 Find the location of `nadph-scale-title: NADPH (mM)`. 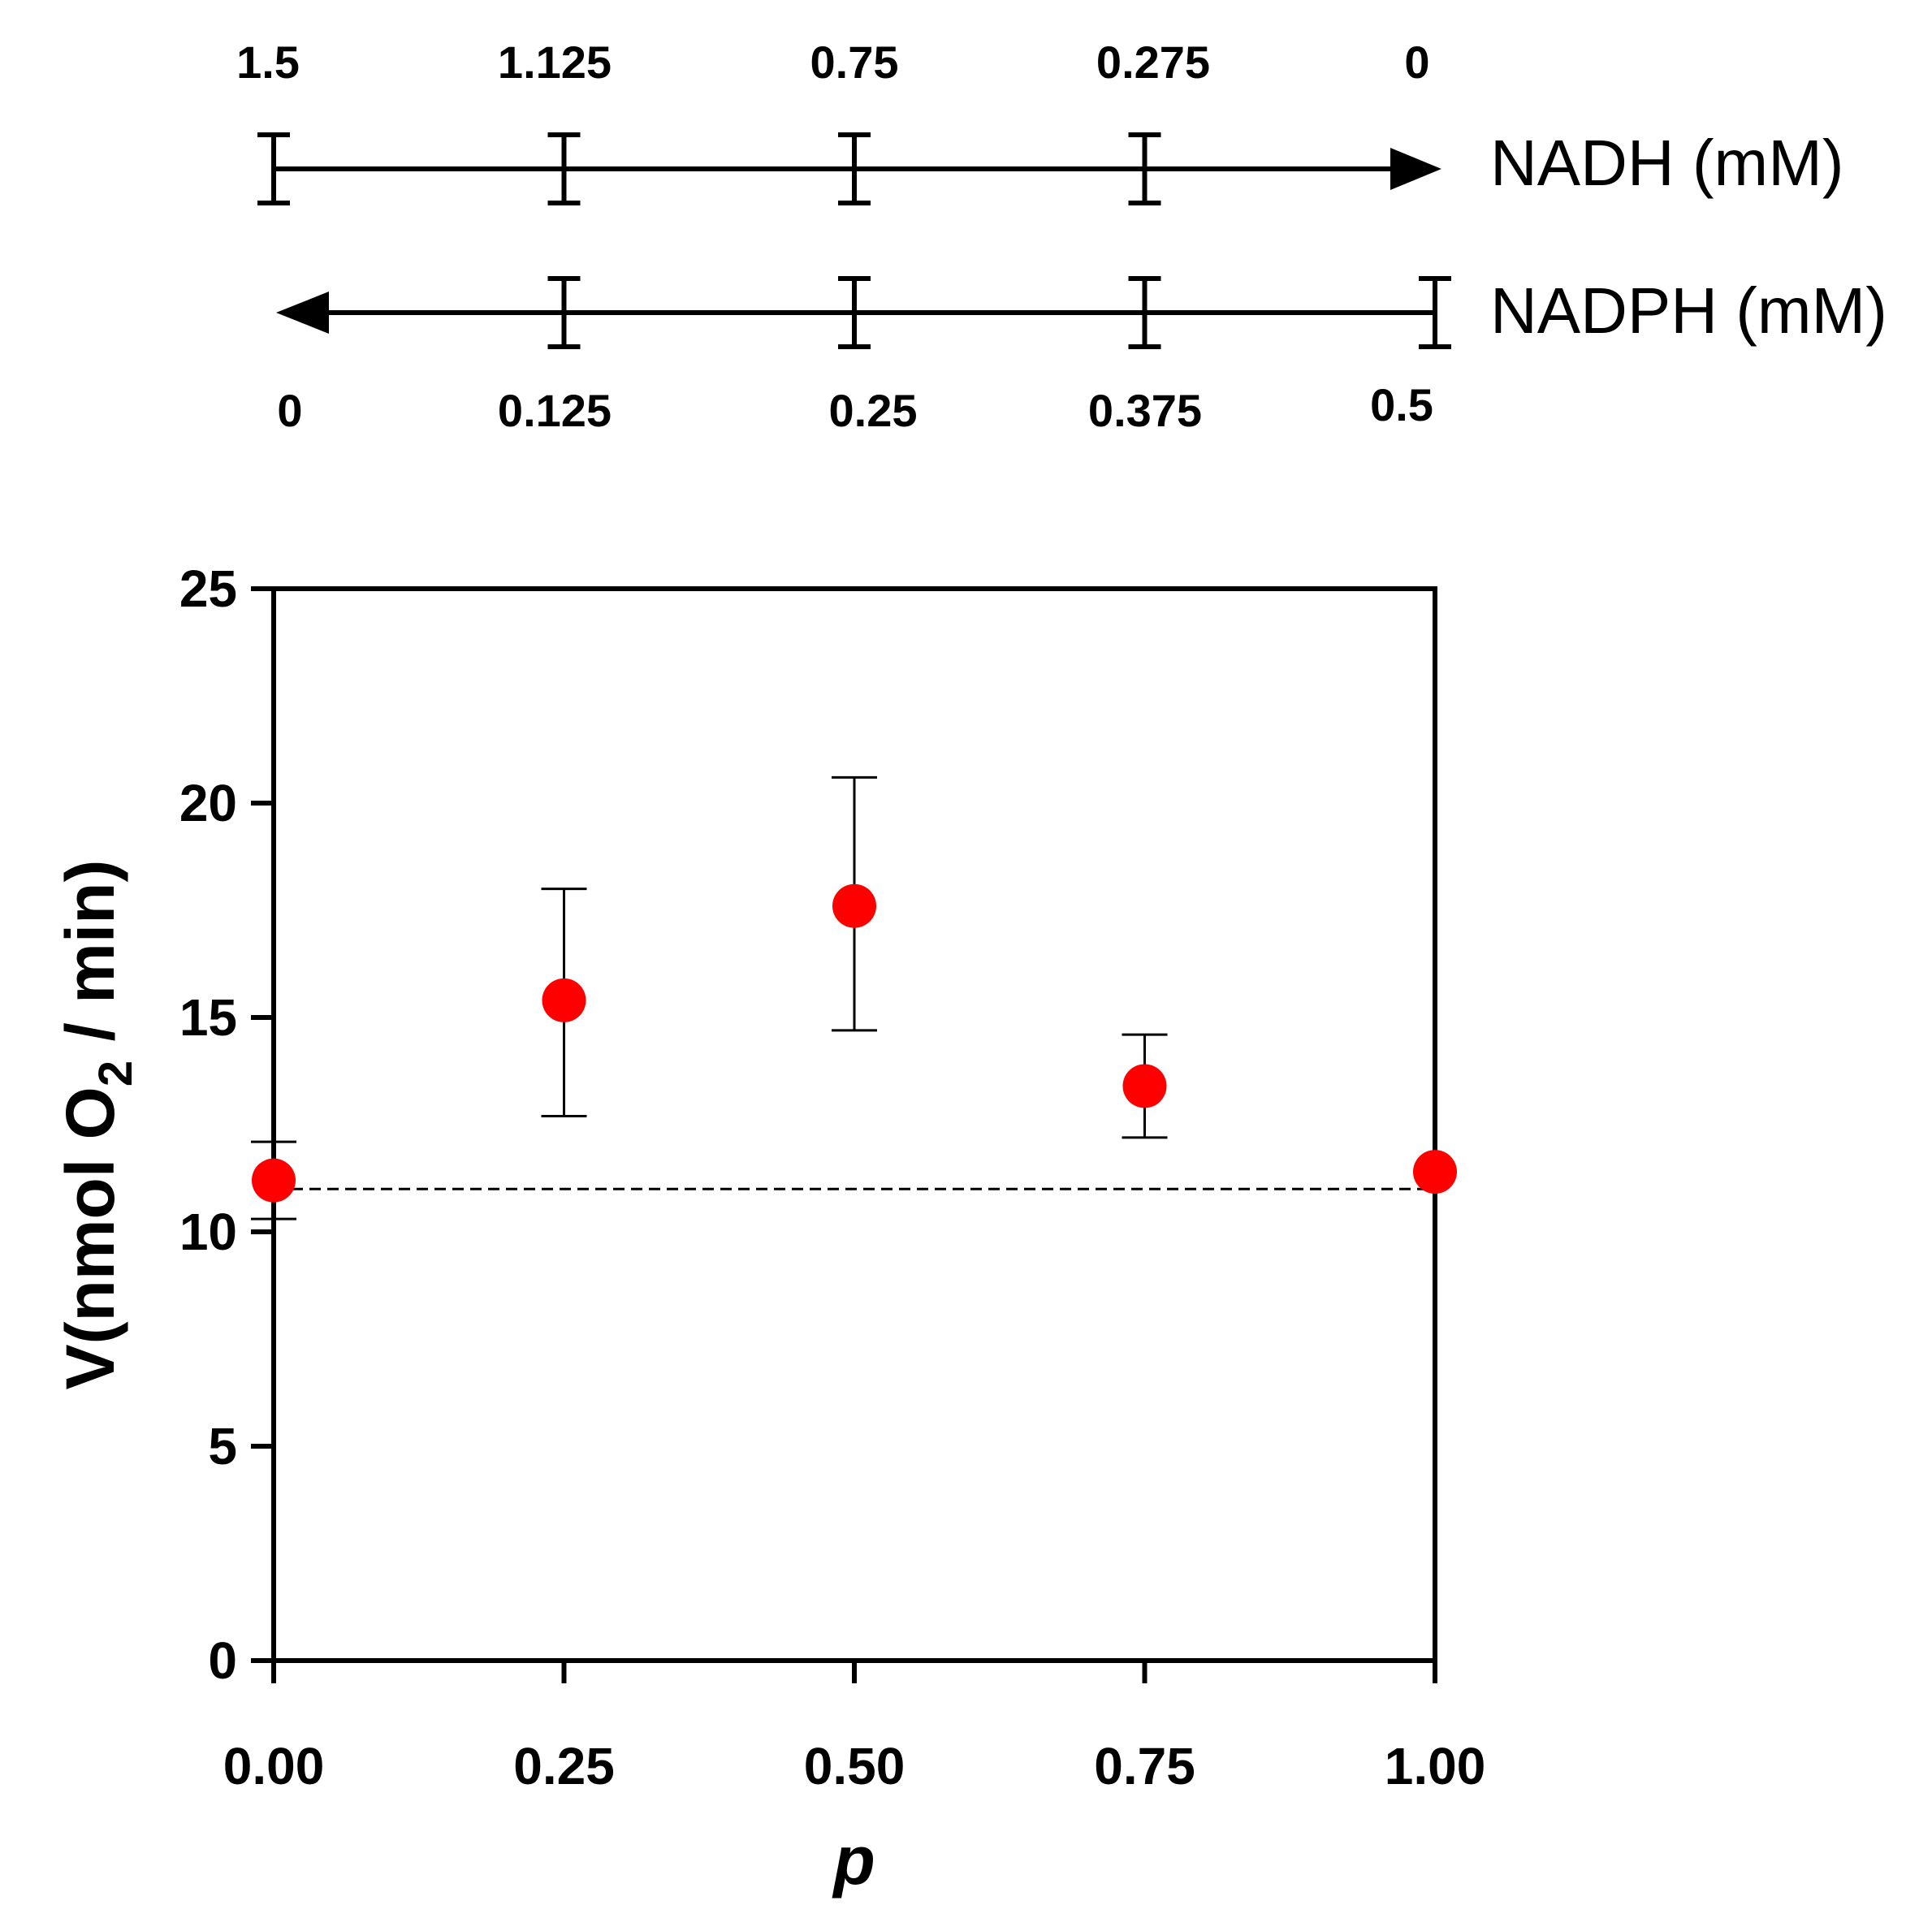

nadph-scale-title: NADPH (mM) is located at coordinates (1689, 310).